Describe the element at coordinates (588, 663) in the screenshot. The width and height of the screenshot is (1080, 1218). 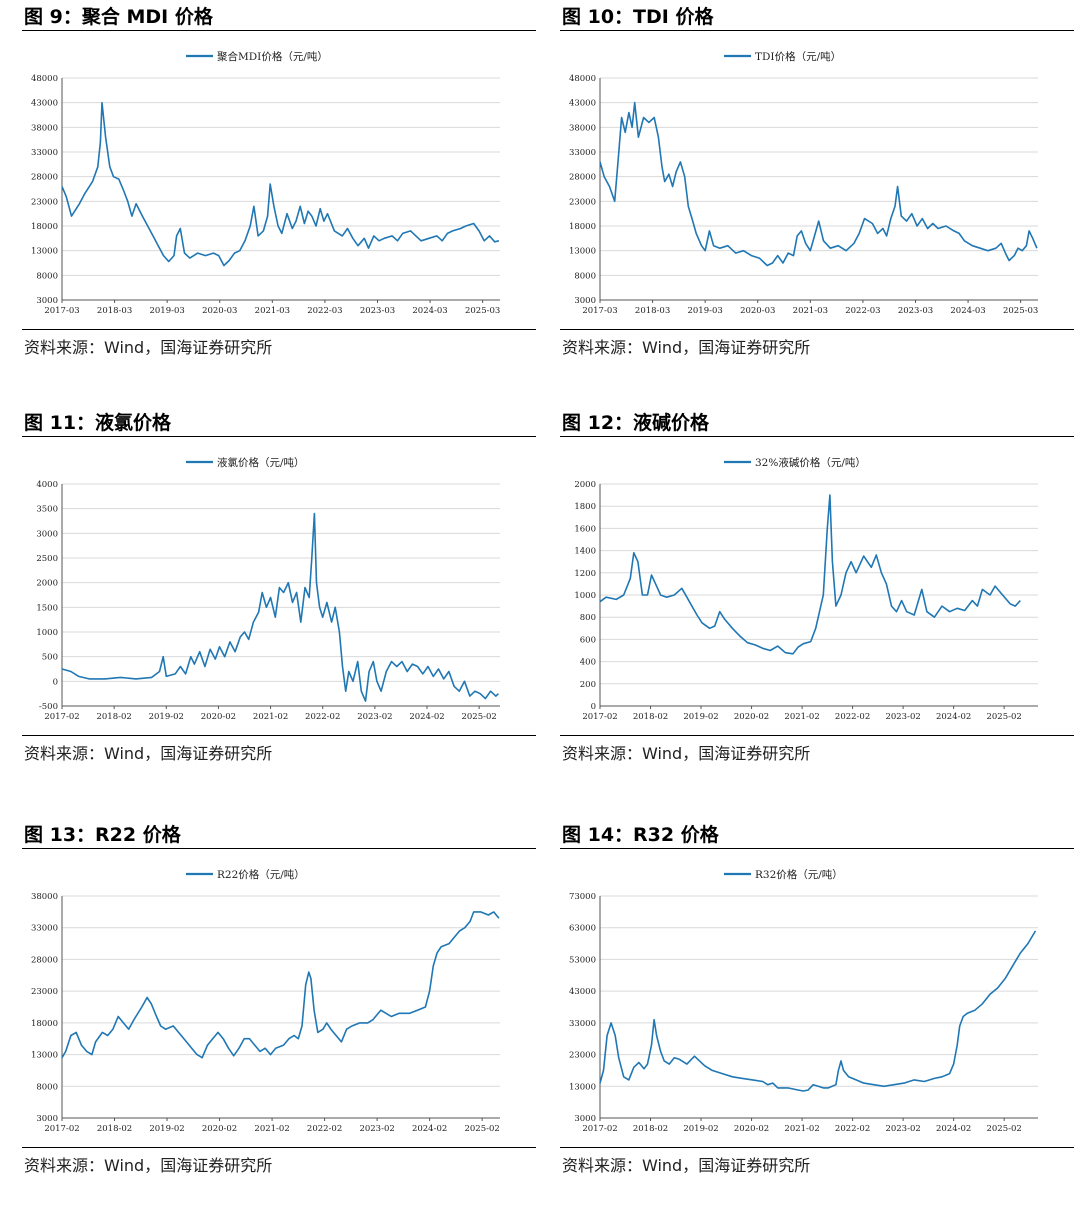
I see `y-tick-label: 400` at that location.